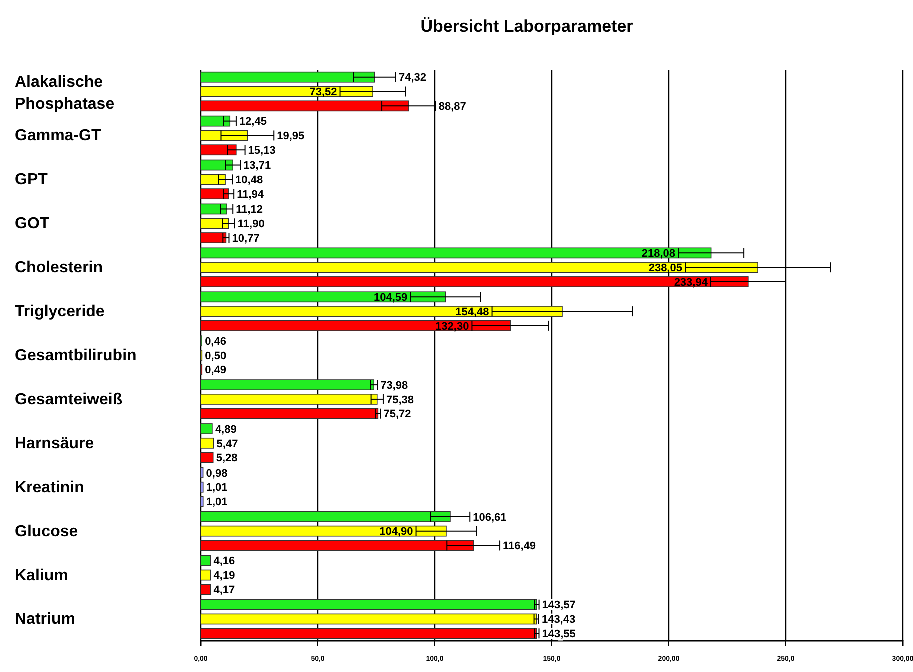  Describe the element at coordinates (54, 443) in the screenshot. I see `y-tick-label: Harnsäure` at that location.